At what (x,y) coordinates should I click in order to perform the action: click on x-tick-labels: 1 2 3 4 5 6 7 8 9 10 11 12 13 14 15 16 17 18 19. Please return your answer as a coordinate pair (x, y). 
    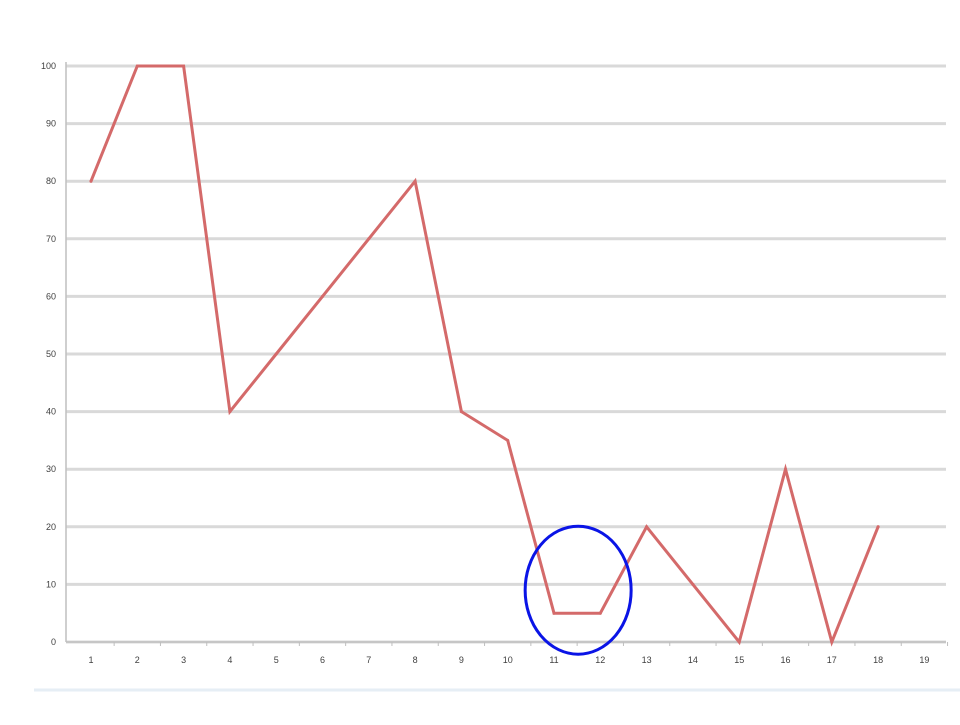
    Looking at the image, I should click on (508, 660).